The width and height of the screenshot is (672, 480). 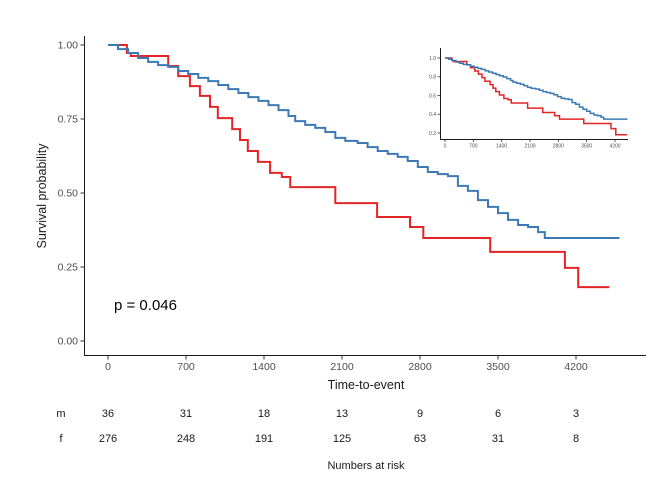 What do you see at coordinates (264, 367) in the screenshot?
I see `x-tick-label: 1400` at bounding box center [264, 367].